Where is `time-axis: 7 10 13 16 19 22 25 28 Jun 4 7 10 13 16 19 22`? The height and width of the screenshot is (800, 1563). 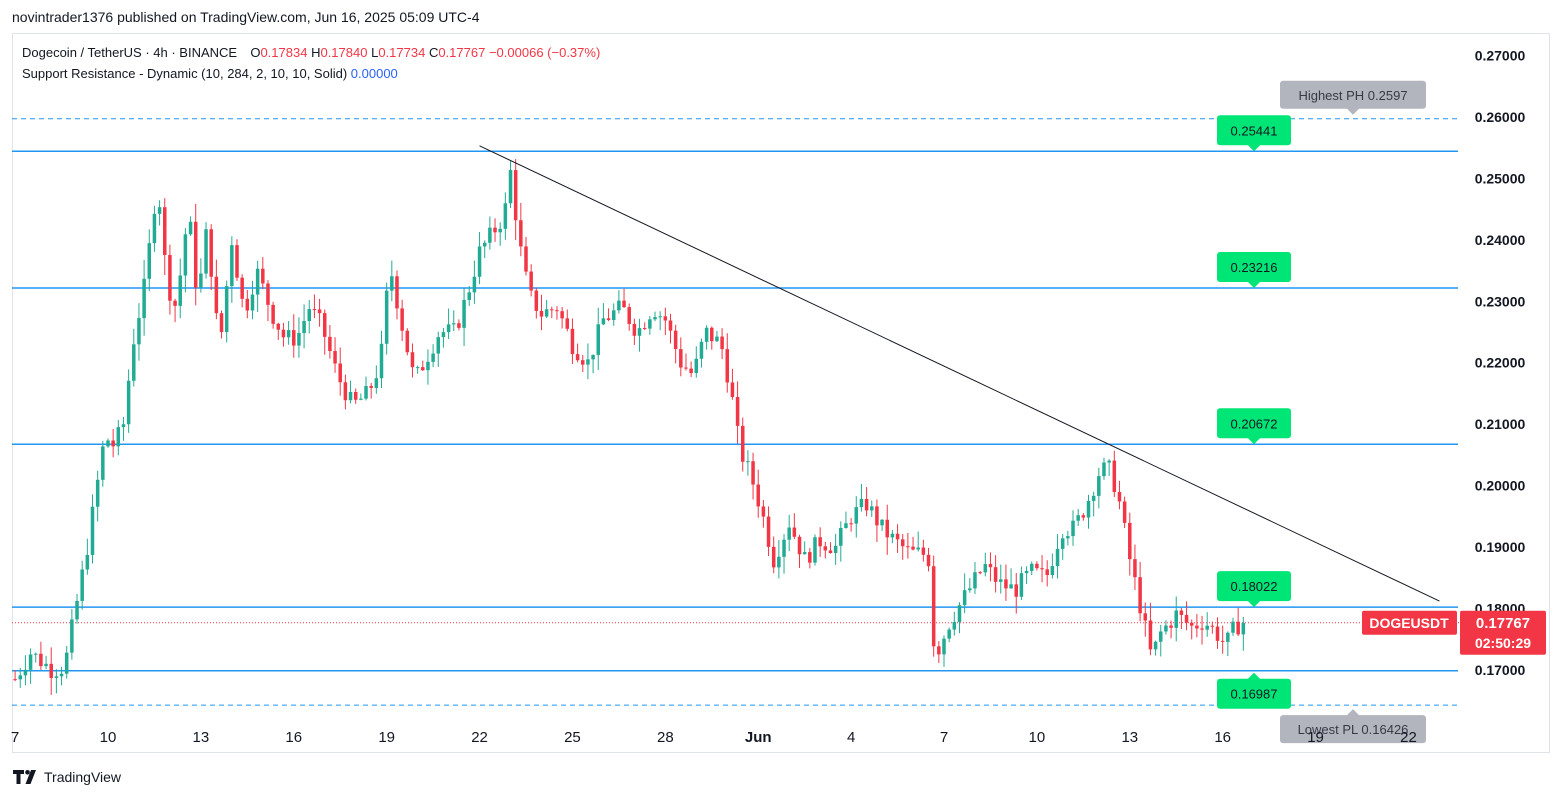 time-axis: 7 10 13 16 19 22 25 28 Jun 4 7 10 13 16 19 22 is located at coordinates (714, 737).